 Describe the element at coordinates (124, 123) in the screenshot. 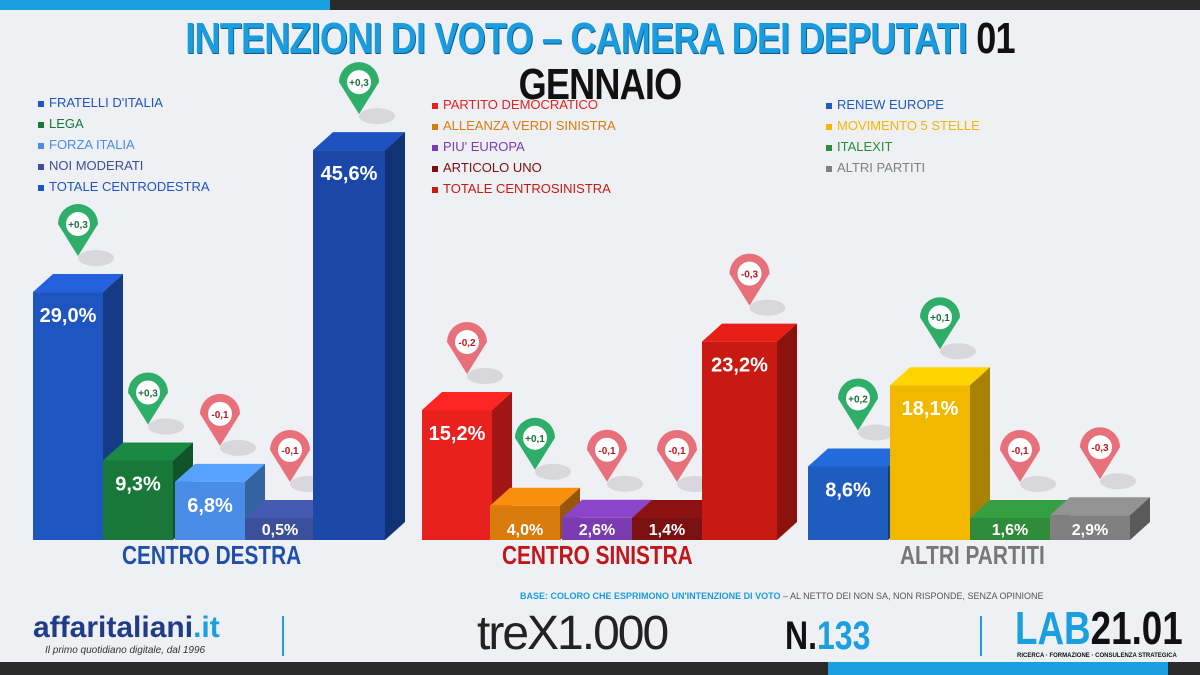

I see `legend-item: LEGA` at that location.